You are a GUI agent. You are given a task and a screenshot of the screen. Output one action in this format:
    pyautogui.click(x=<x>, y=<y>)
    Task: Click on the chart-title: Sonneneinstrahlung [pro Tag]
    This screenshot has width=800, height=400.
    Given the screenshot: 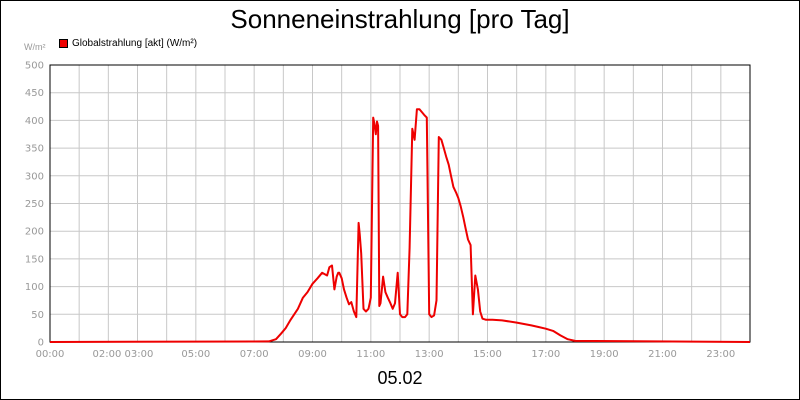 What is the action you would take?
    pyautogui.click(x=400, y=19)
    